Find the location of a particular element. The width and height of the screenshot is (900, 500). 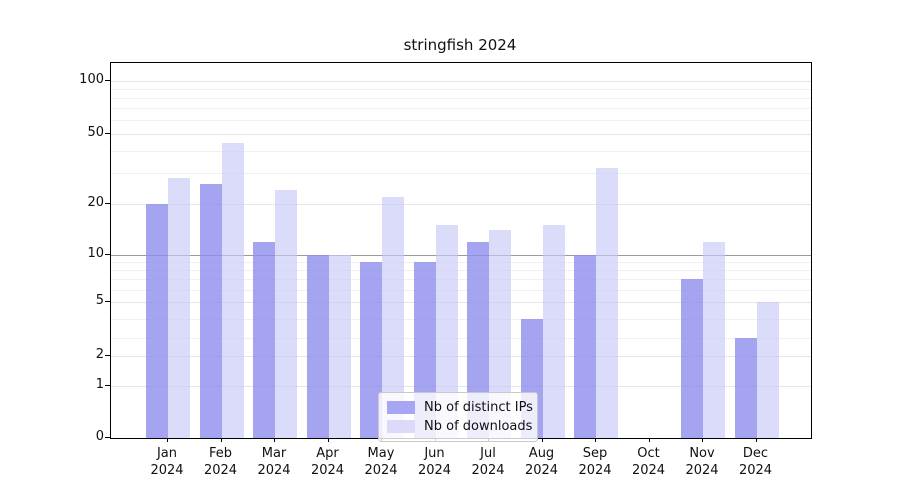

bar-dec-nb-of-downloads is located at coordinates (767, 370).